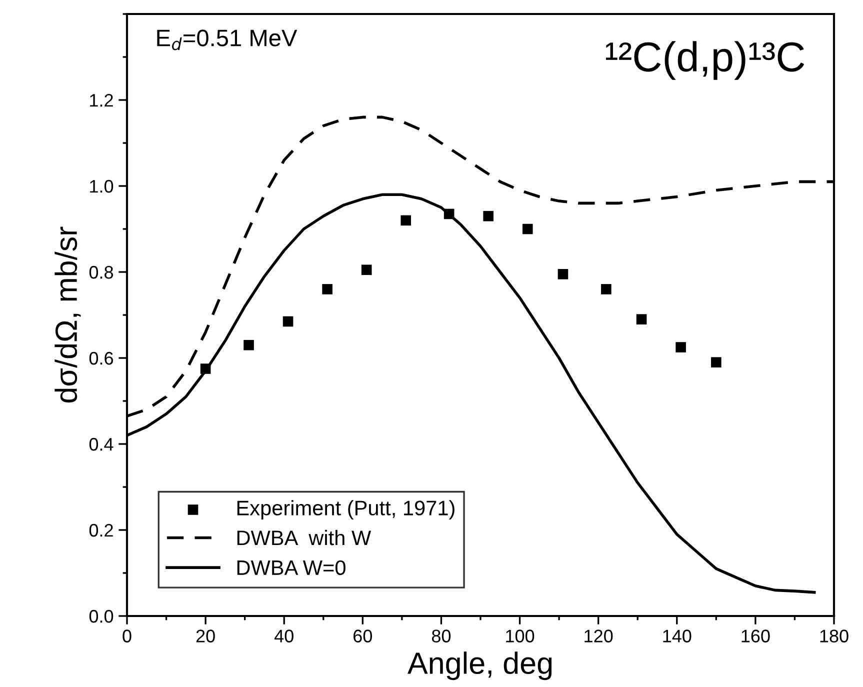 The image size is (863, 687). Describe the element at coordinates (705, 60) in the screenshot. I see `annotation: ¹²C(d,p)¹³C` at that location.